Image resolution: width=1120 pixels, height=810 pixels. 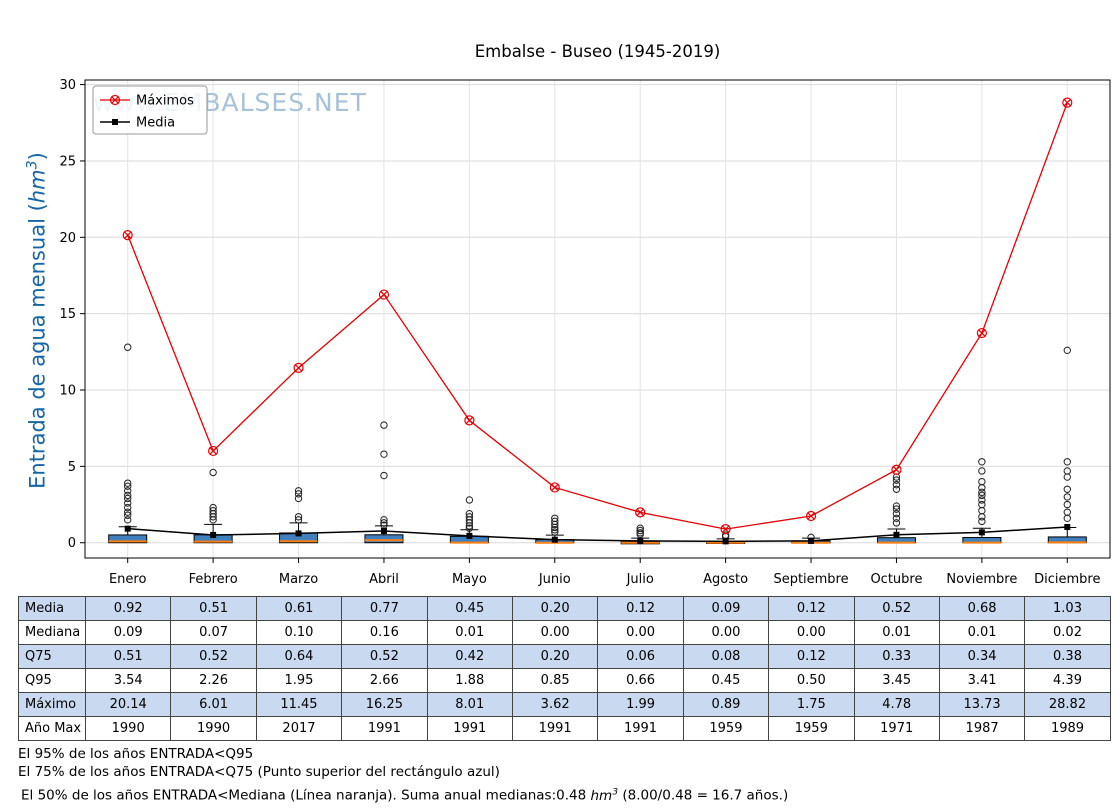 What do you see at coordinates (1067, 608) in the screenshot?
I see `table-cell: 1.03` at bounding box center [1067, 608].